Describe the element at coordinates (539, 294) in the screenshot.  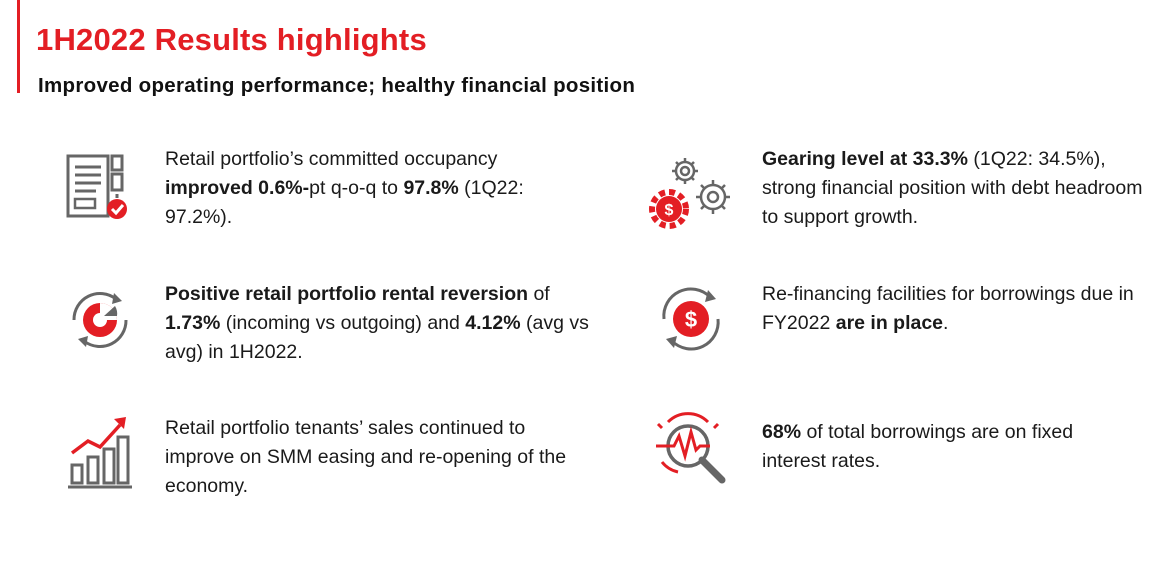
I see `highlight-segment: of` at that location.